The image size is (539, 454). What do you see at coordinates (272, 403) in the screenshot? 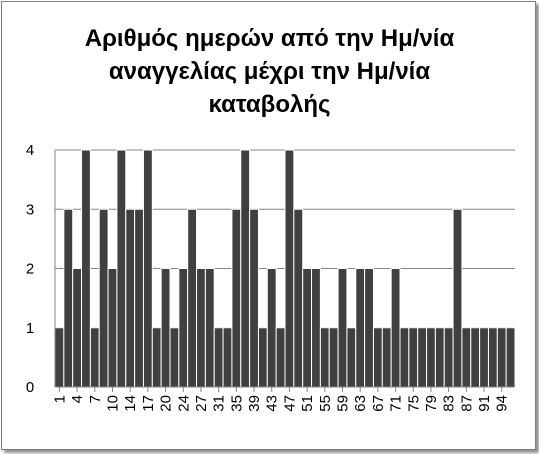
I see `x-tick-label: 43` at bounding box center [272, 403].